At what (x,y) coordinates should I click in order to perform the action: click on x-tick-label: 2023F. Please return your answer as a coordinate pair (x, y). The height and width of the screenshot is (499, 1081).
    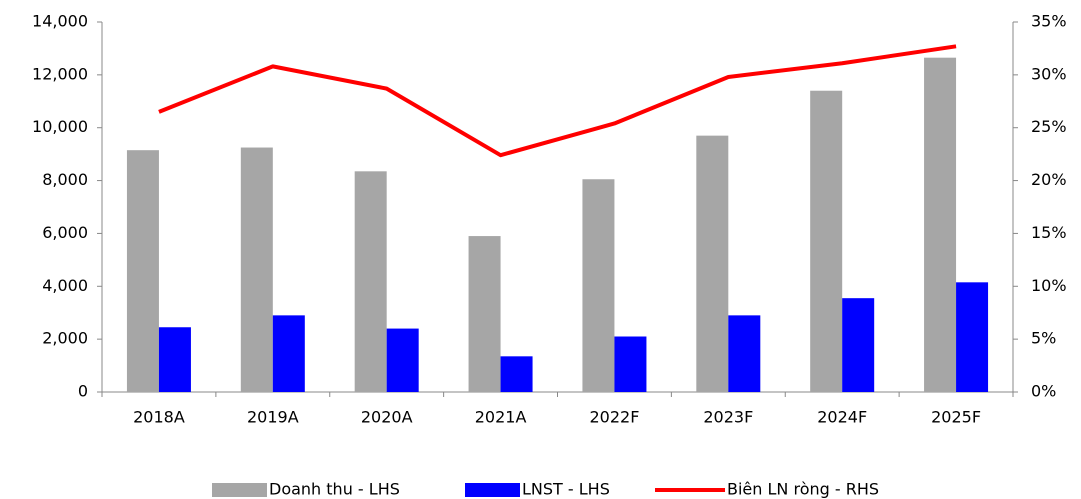
    Looking at the image, I should click on (728, 417).